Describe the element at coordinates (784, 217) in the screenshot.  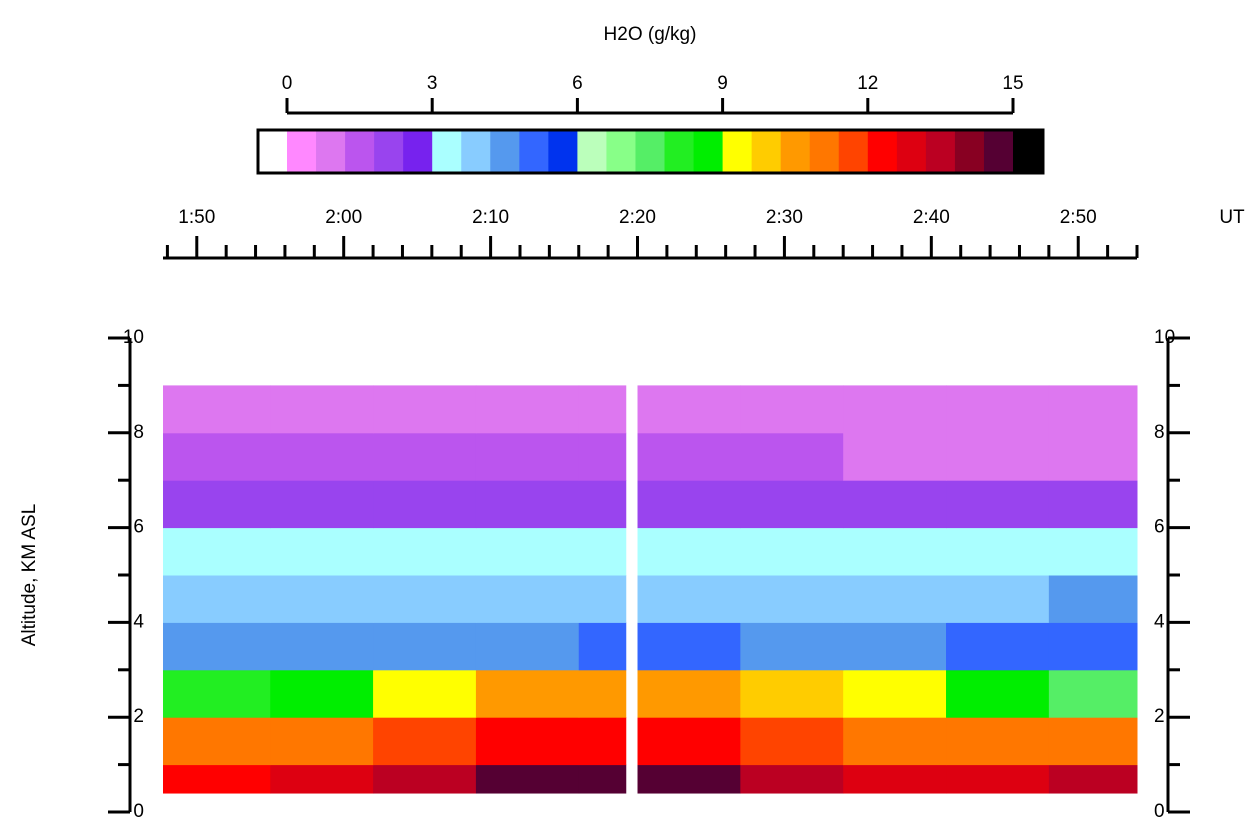
I see `x-tick-label: 2:30` at that location.